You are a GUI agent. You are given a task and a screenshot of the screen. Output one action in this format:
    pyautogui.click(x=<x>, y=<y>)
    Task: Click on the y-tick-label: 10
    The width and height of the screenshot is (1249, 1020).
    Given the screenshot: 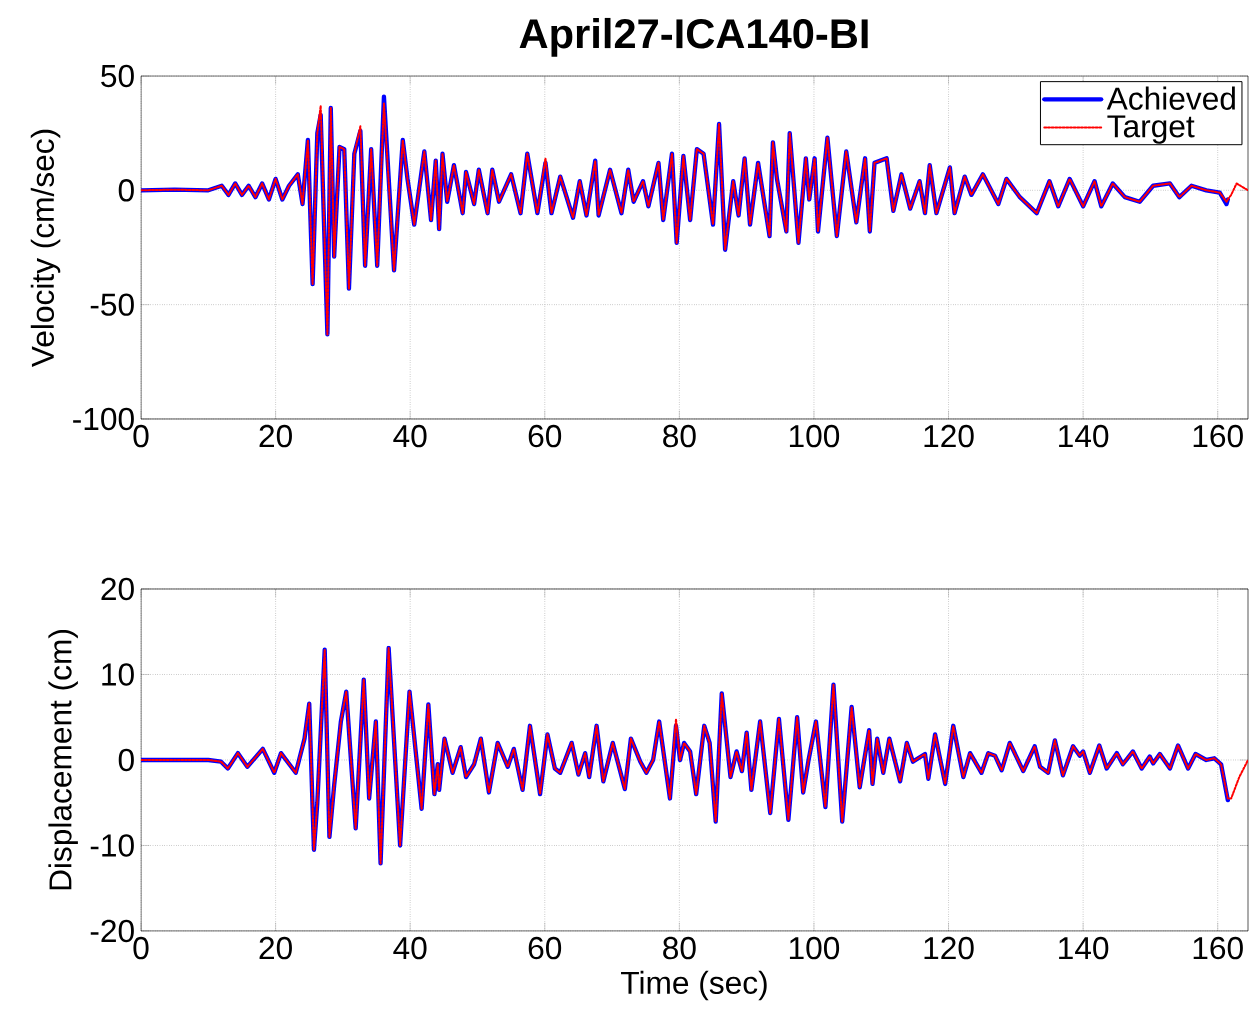 What is the action you would take?
    pyautogui.click(x=118, y=674)
    